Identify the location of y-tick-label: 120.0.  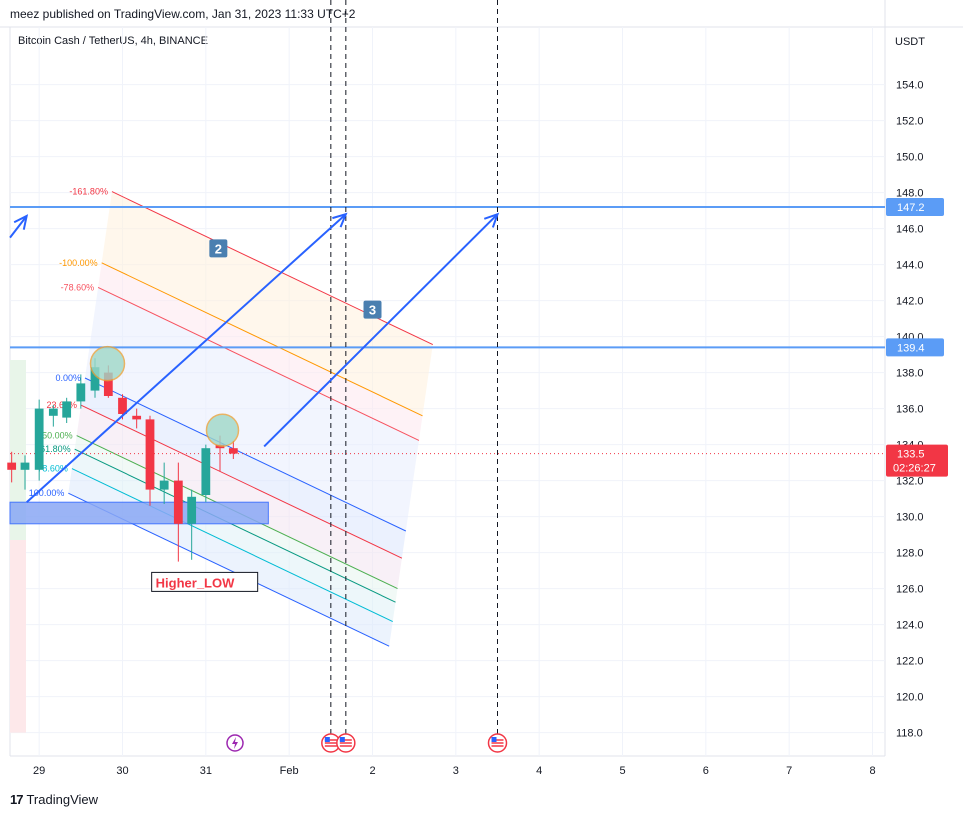
(910, 698).